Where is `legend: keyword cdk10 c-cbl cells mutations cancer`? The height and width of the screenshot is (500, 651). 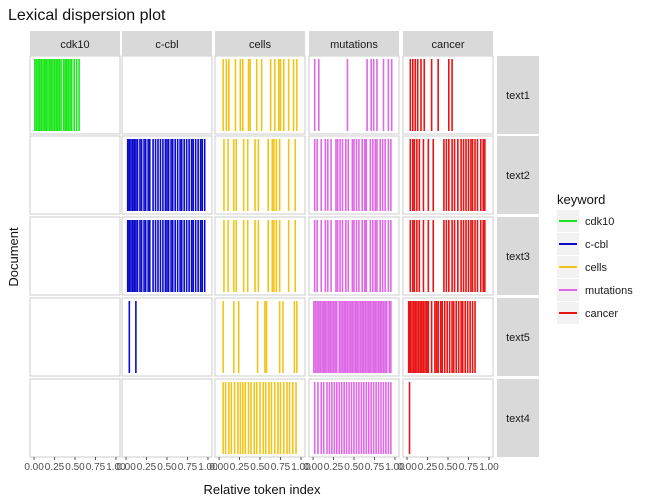
legend: keyword cdk10 c-cbl cells mutations cancer is located at coordinates (595, 258).